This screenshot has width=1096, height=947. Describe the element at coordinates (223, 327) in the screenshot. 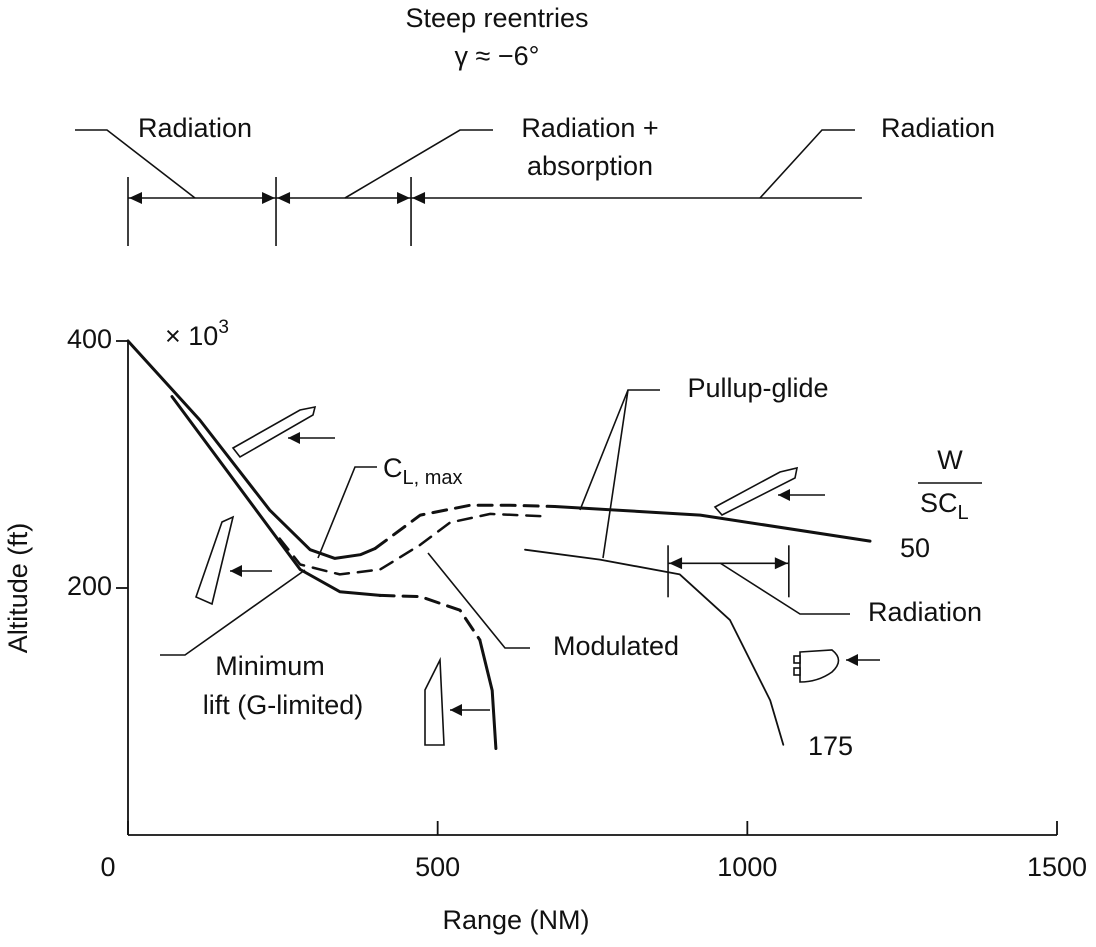

I see `y-multiplier-exp: 3` at that location.